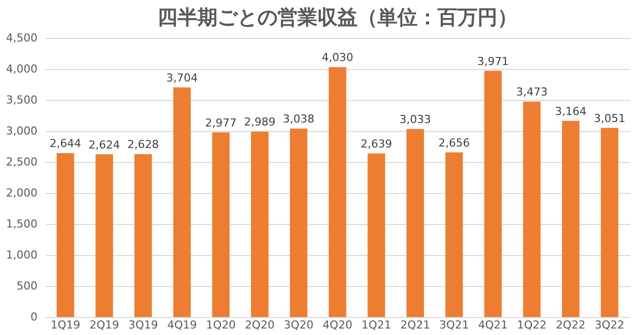 The height and width of the screenshot is (335, 640). What do you see at coordinates (571, 325) in the screenshot?
I see `x-tick-label: 2Q22` at bounding box center [571, 325].